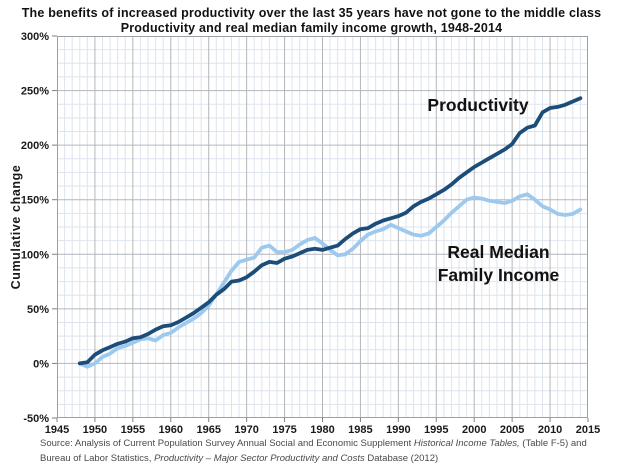  What do you see at coordinates (38, 310) in the screenshot?
I see `y-tick-label: 50%` at bounding box center [38, 310].